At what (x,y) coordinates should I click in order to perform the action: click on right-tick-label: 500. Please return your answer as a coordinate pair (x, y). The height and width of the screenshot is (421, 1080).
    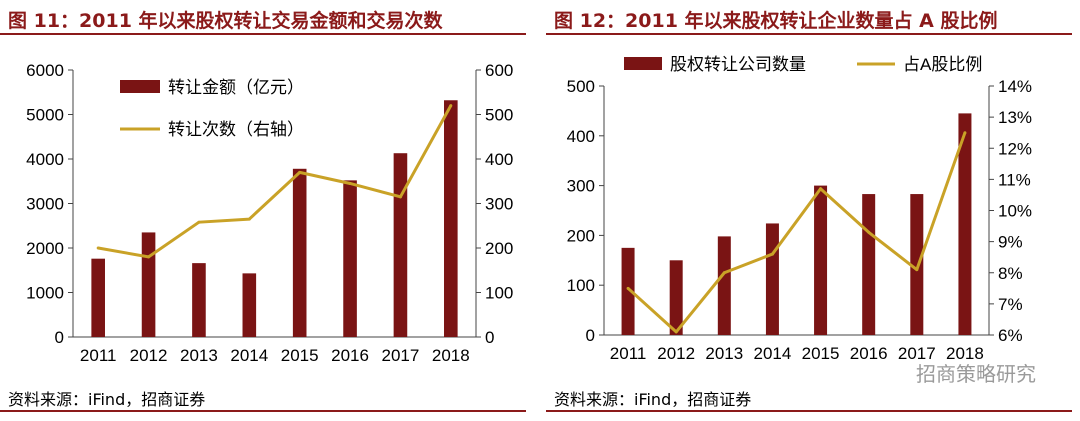
    Looking at the image, I should click on (499, 115).